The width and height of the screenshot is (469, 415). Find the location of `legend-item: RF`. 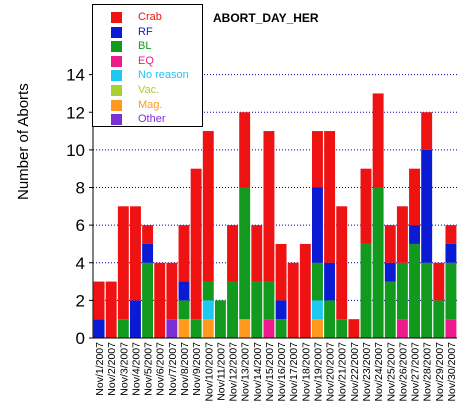

legend-item: RF is located at coordinates (147, 32).